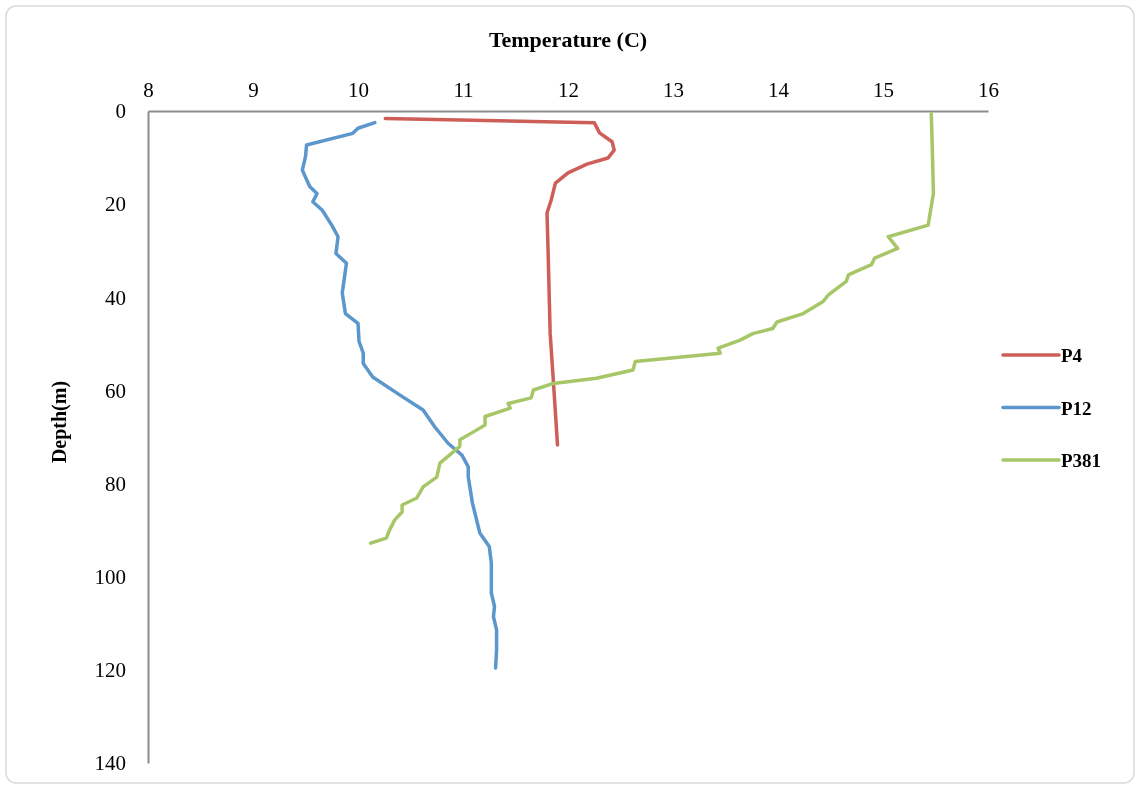 The image size is (1140, 789). What do you see at coordinates (110, 576) in the screenshot?
I see `y-tick-label: 100` at bounding box center [110, 576].